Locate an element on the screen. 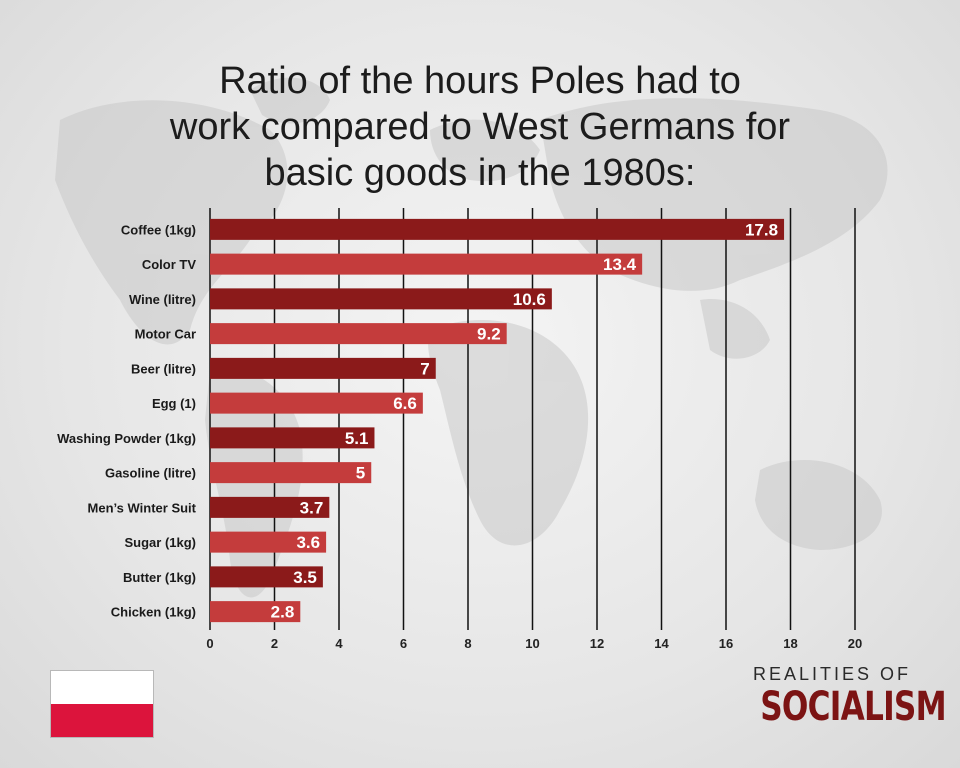 Image resolution: width=960 pixels, height=768 pixels. category-label: Egg (1) is located at coordinates (174, 403).